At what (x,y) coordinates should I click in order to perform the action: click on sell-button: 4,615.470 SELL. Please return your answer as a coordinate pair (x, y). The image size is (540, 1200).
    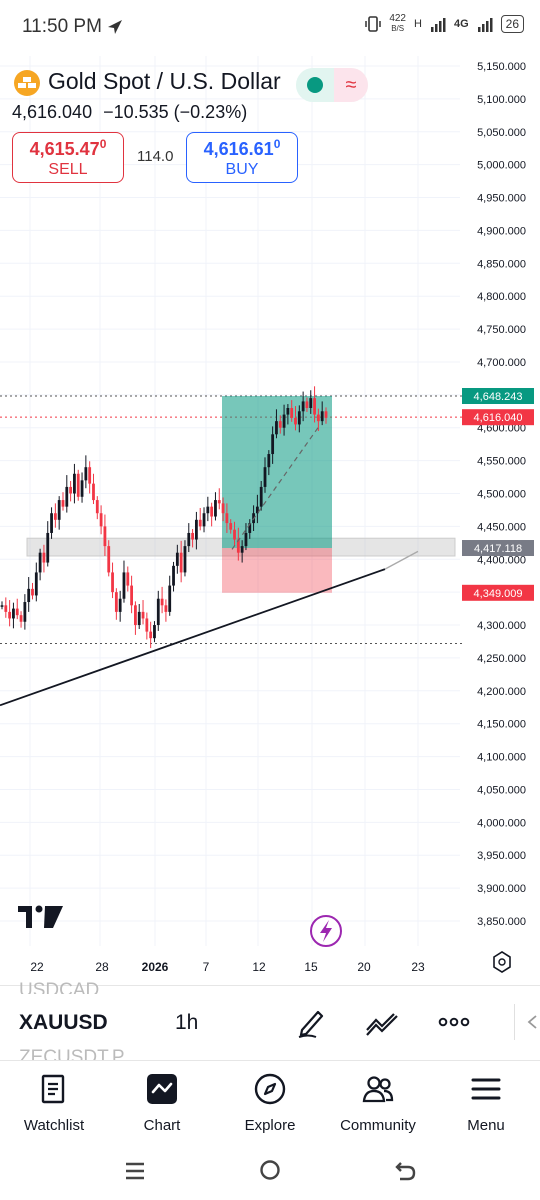
    Looking at the image, I should click on (68, 157).